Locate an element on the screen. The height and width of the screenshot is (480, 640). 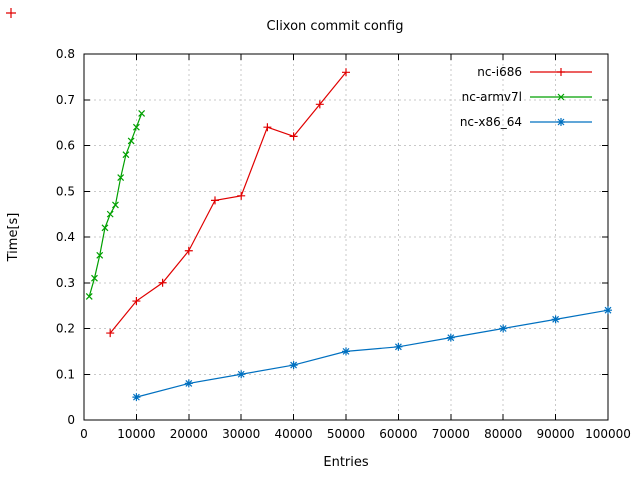
y-tick-label: 0.8 is located at coordinates (65, 54).